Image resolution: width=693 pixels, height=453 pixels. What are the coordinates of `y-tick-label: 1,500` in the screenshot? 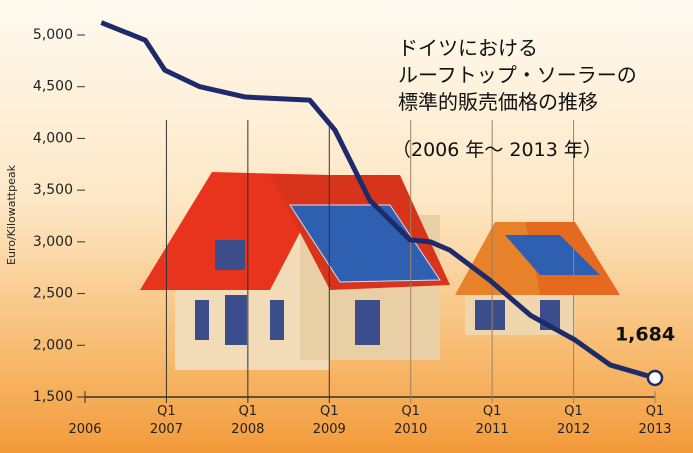 It's located at (53, 397).